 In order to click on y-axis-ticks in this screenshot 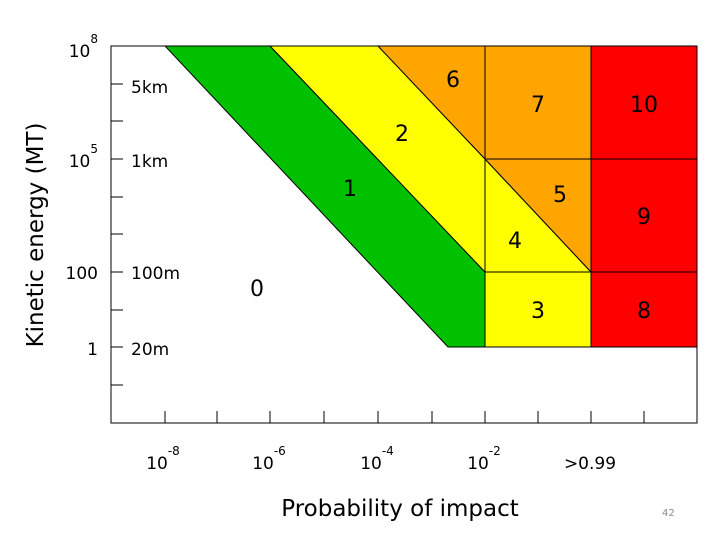, I will do `click(117, 234)`.